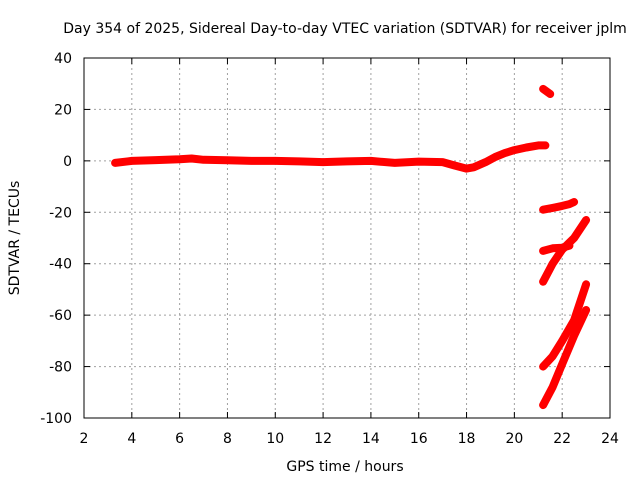  Describe the element at coordinates (371, 439) in the screenshot. I see `x-tick-label: 14` at that location.